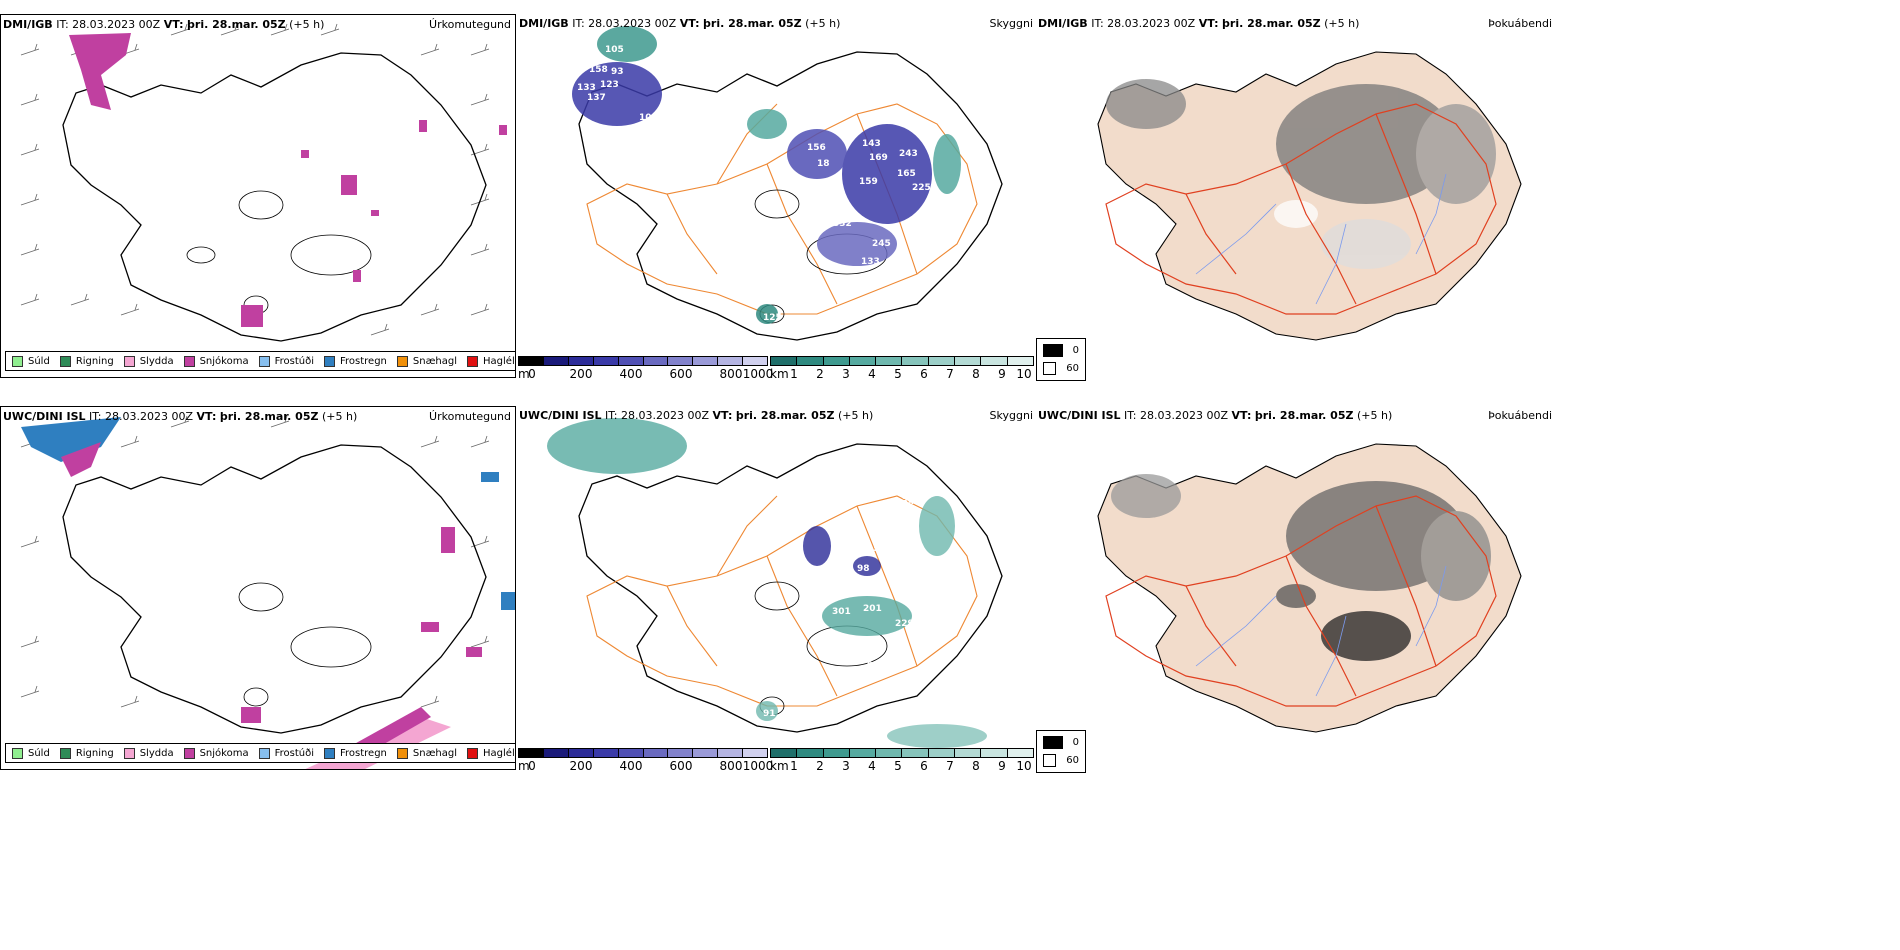 This screenshot has height=950, width=1900. What do you see at coordinates (645, 760) in the screenshot?
I see `visibility-scale-m: m 0 200 400 600 800 1000` at bounding box center [645, 760].